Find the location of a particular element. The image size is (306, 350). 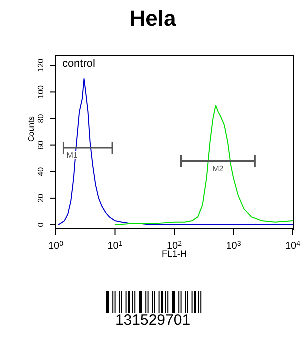

y-axis-title: Counts is located at coordinates (31, 129).